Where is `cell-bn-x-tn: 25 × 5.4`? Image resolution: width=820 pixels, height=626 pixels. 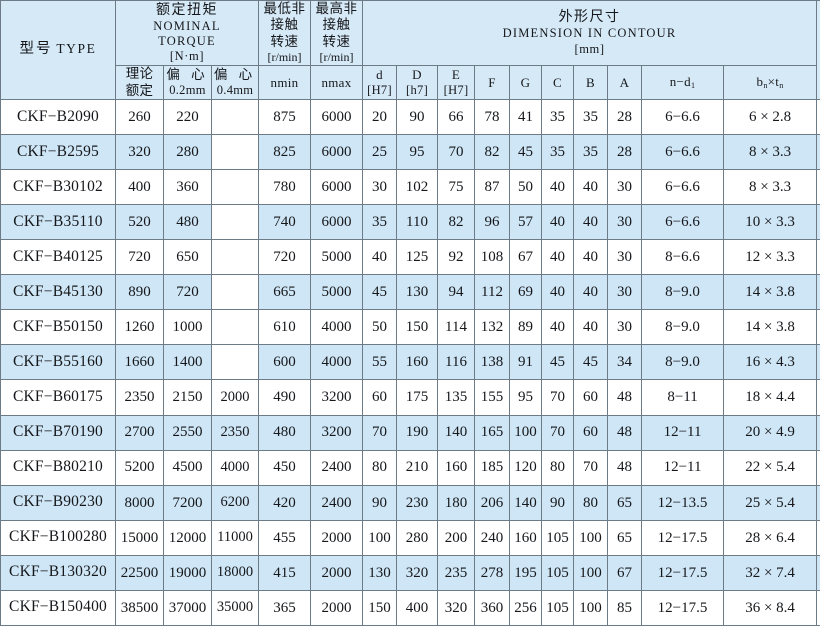 cell-bn-x-tn: 25 × 5.4 is located at coordinates (770, 502).